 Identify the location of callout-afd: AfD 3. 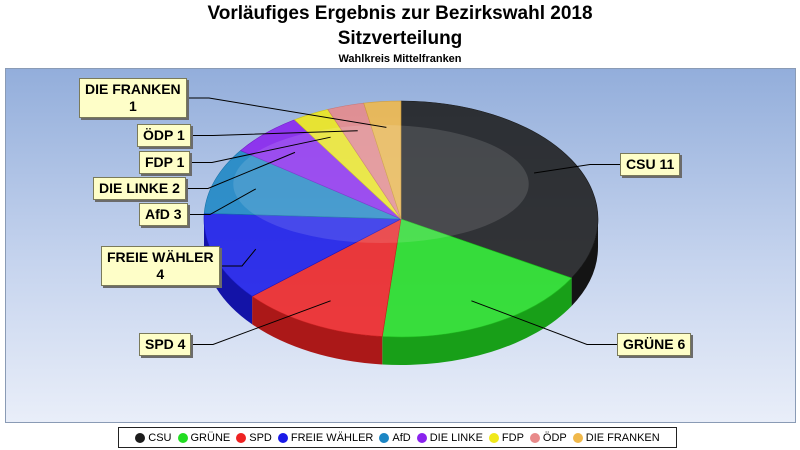
(163, 214).